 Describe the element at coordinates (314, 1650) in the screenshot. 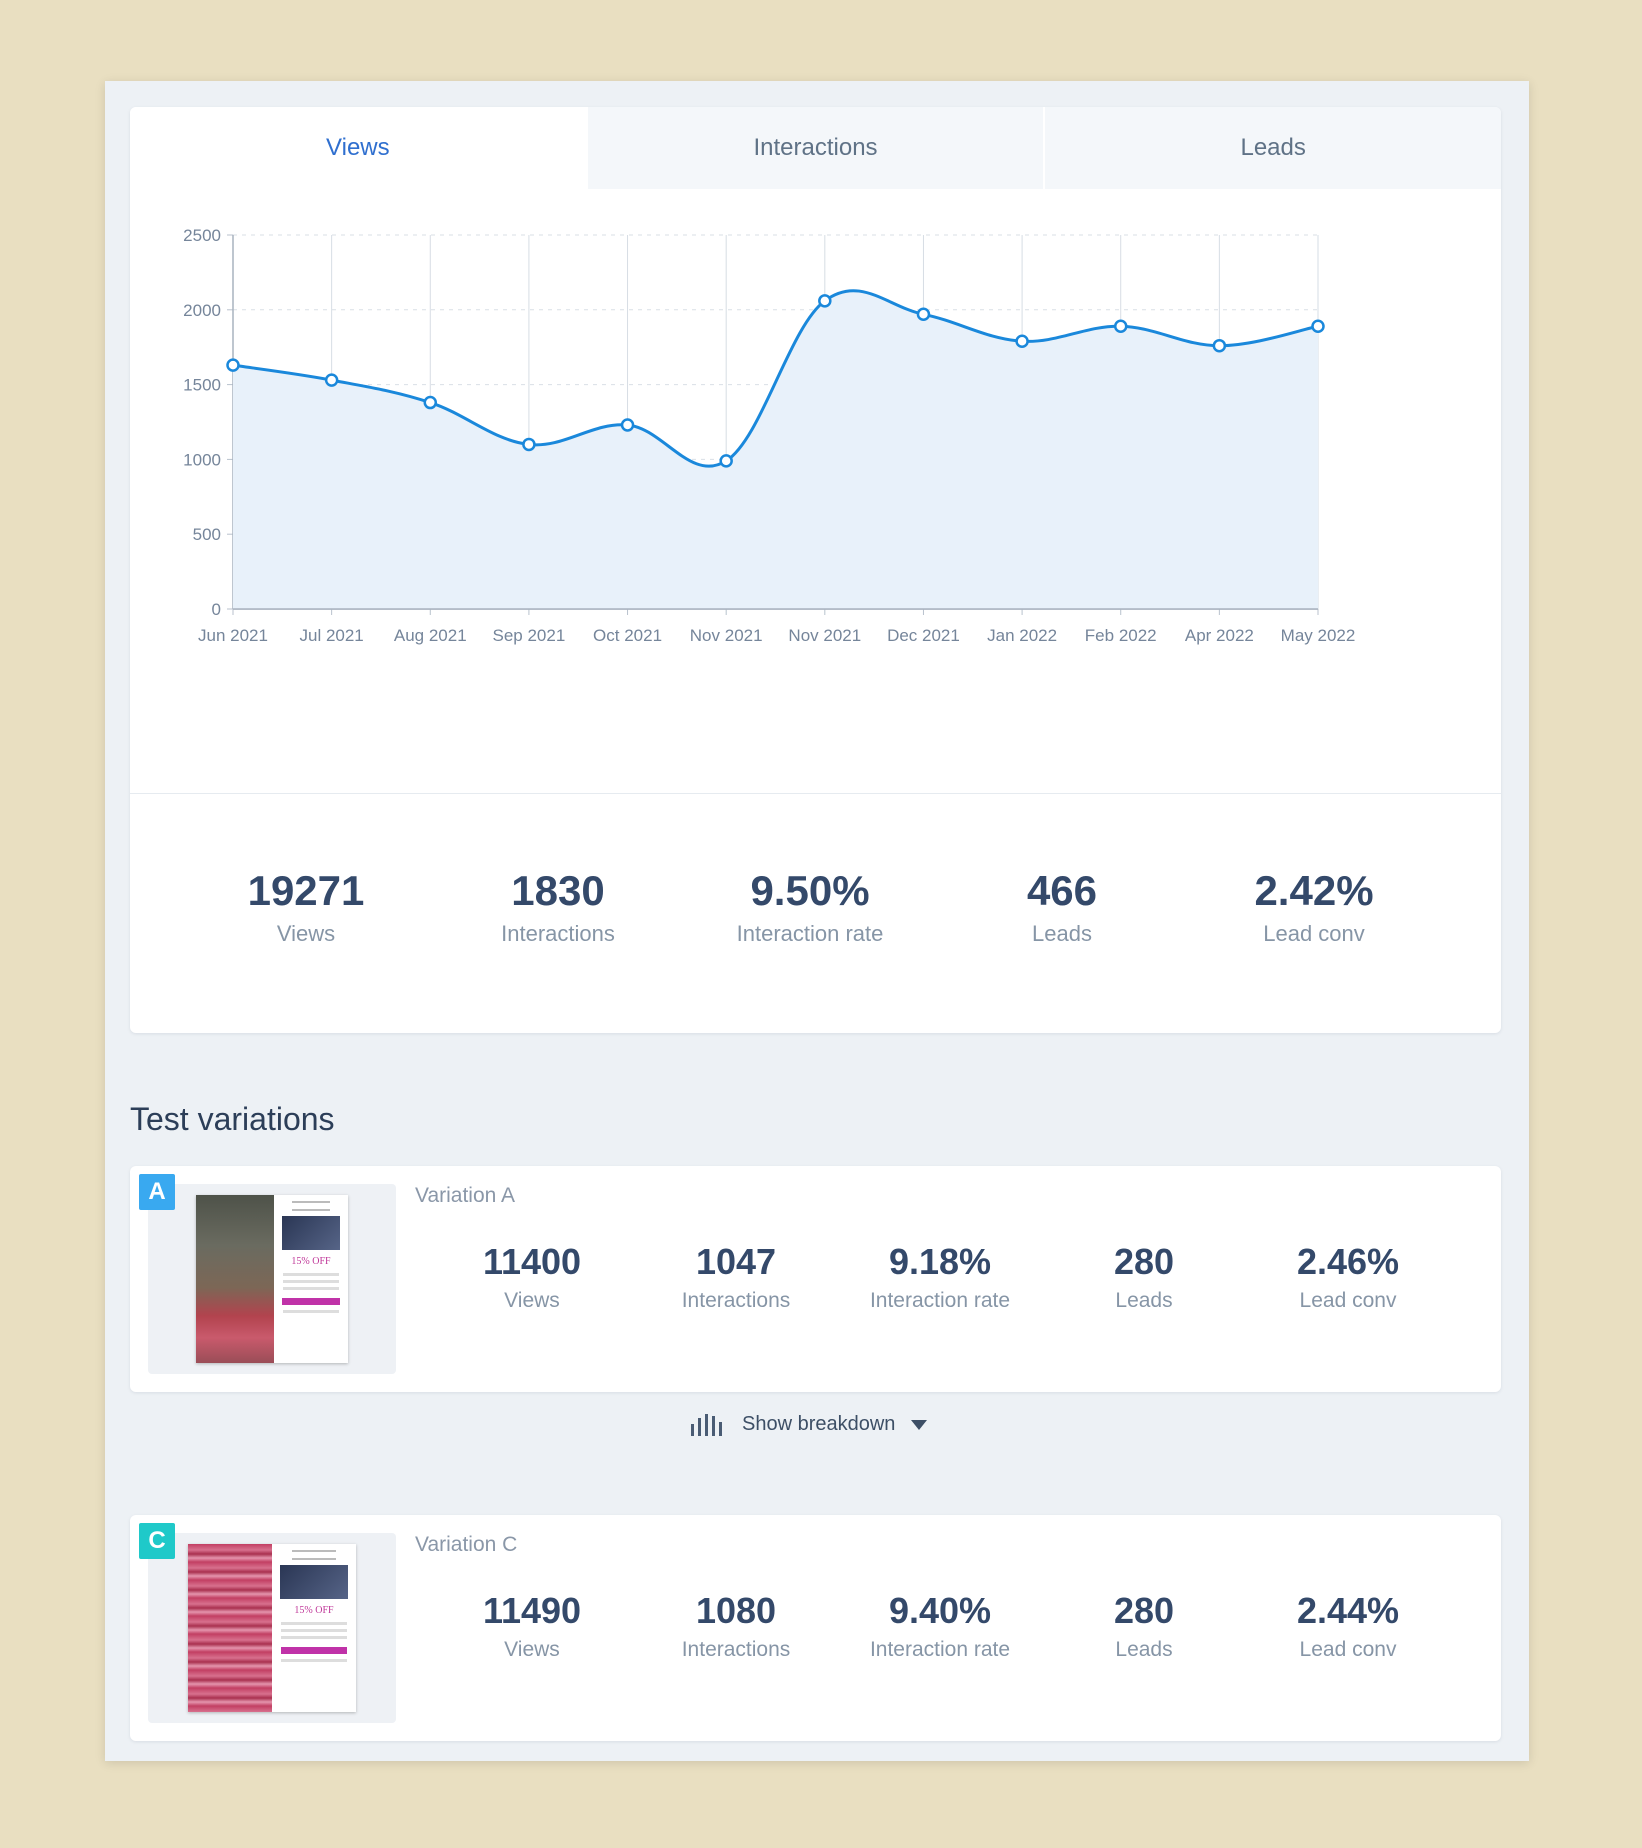

I see `ad-button` at that location.